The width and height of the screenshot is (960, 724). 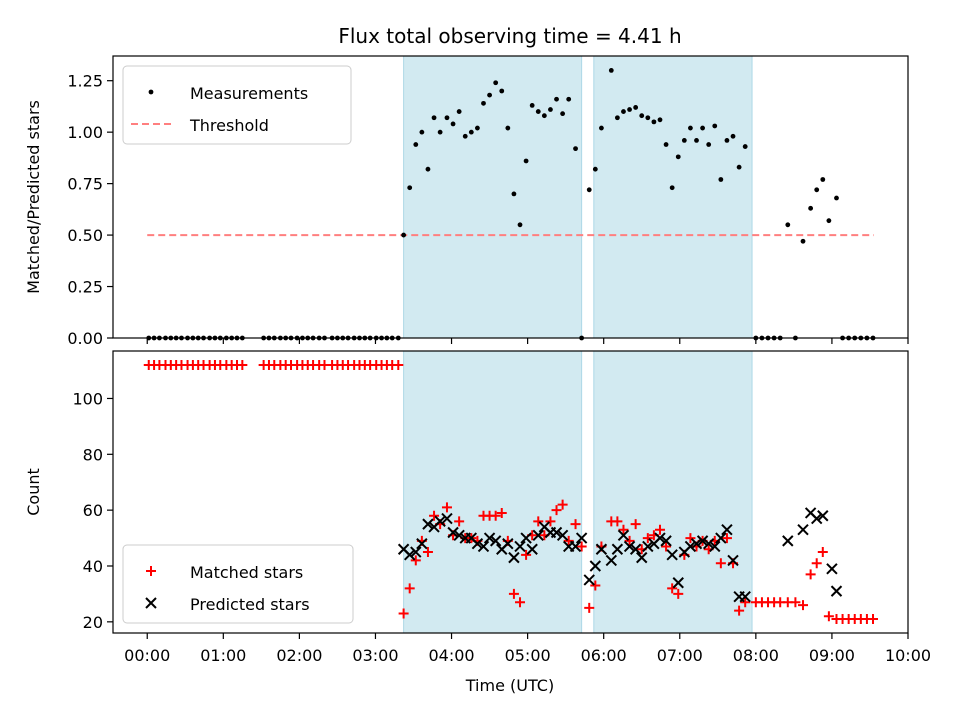 What do you see at coordinates (93, 454) in the screenshot?
I see `y-tick-label: 80` at bounding box center [93, 454].